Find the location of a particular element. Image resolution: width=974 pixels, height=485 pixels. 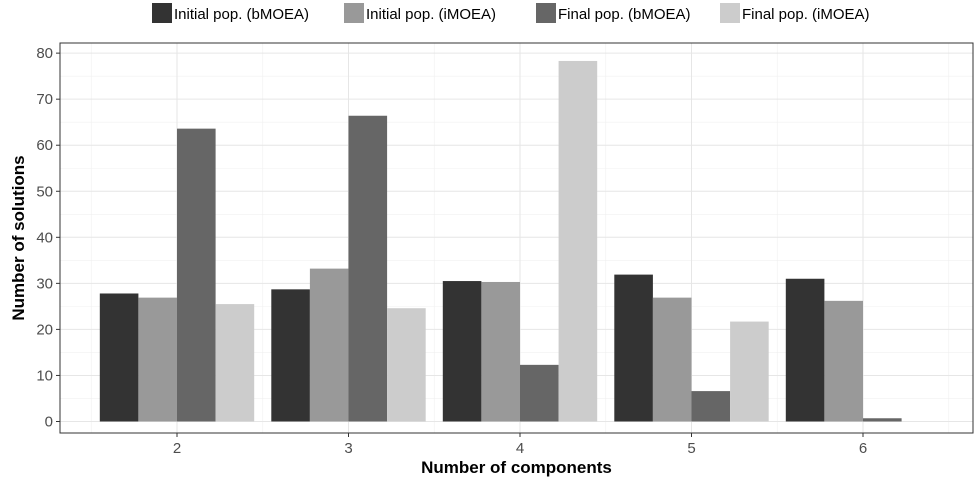

y-axis-title: Number of solutions is located at coordinates (18, 237).